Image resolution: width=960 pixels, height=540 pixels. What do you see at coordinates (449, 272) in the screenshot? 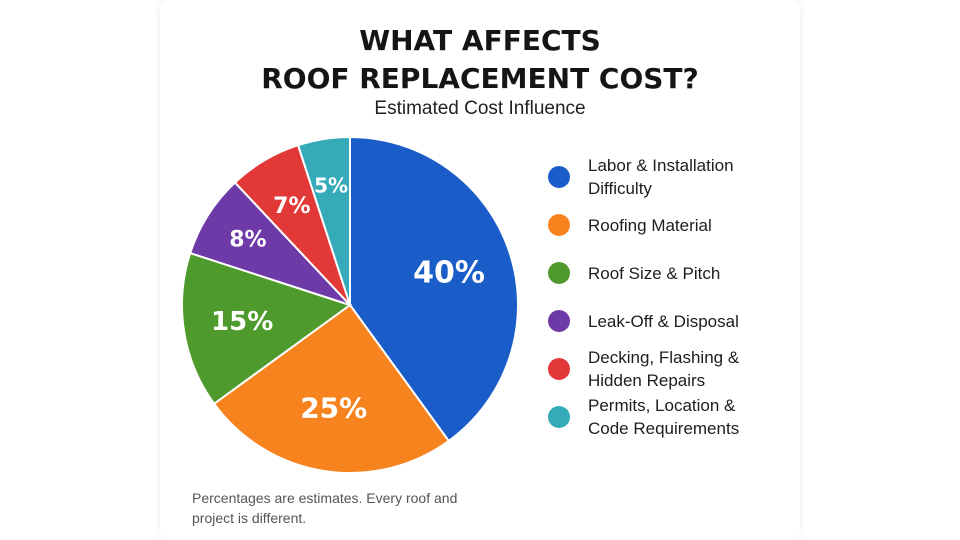
I see `pie-label-labor: 40%` at bounding box center [449, 272].